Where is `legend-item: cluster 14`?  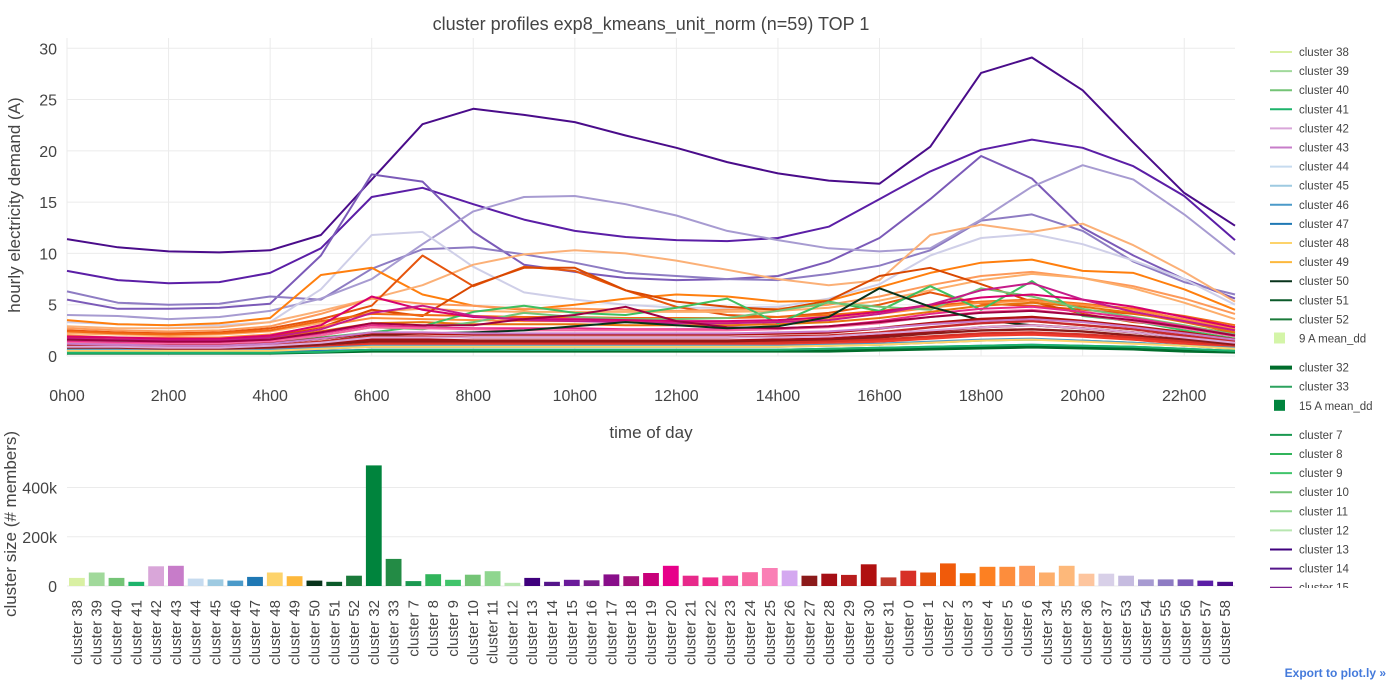
legend-item: cluster 14 is located at coordinates (1309, 570).